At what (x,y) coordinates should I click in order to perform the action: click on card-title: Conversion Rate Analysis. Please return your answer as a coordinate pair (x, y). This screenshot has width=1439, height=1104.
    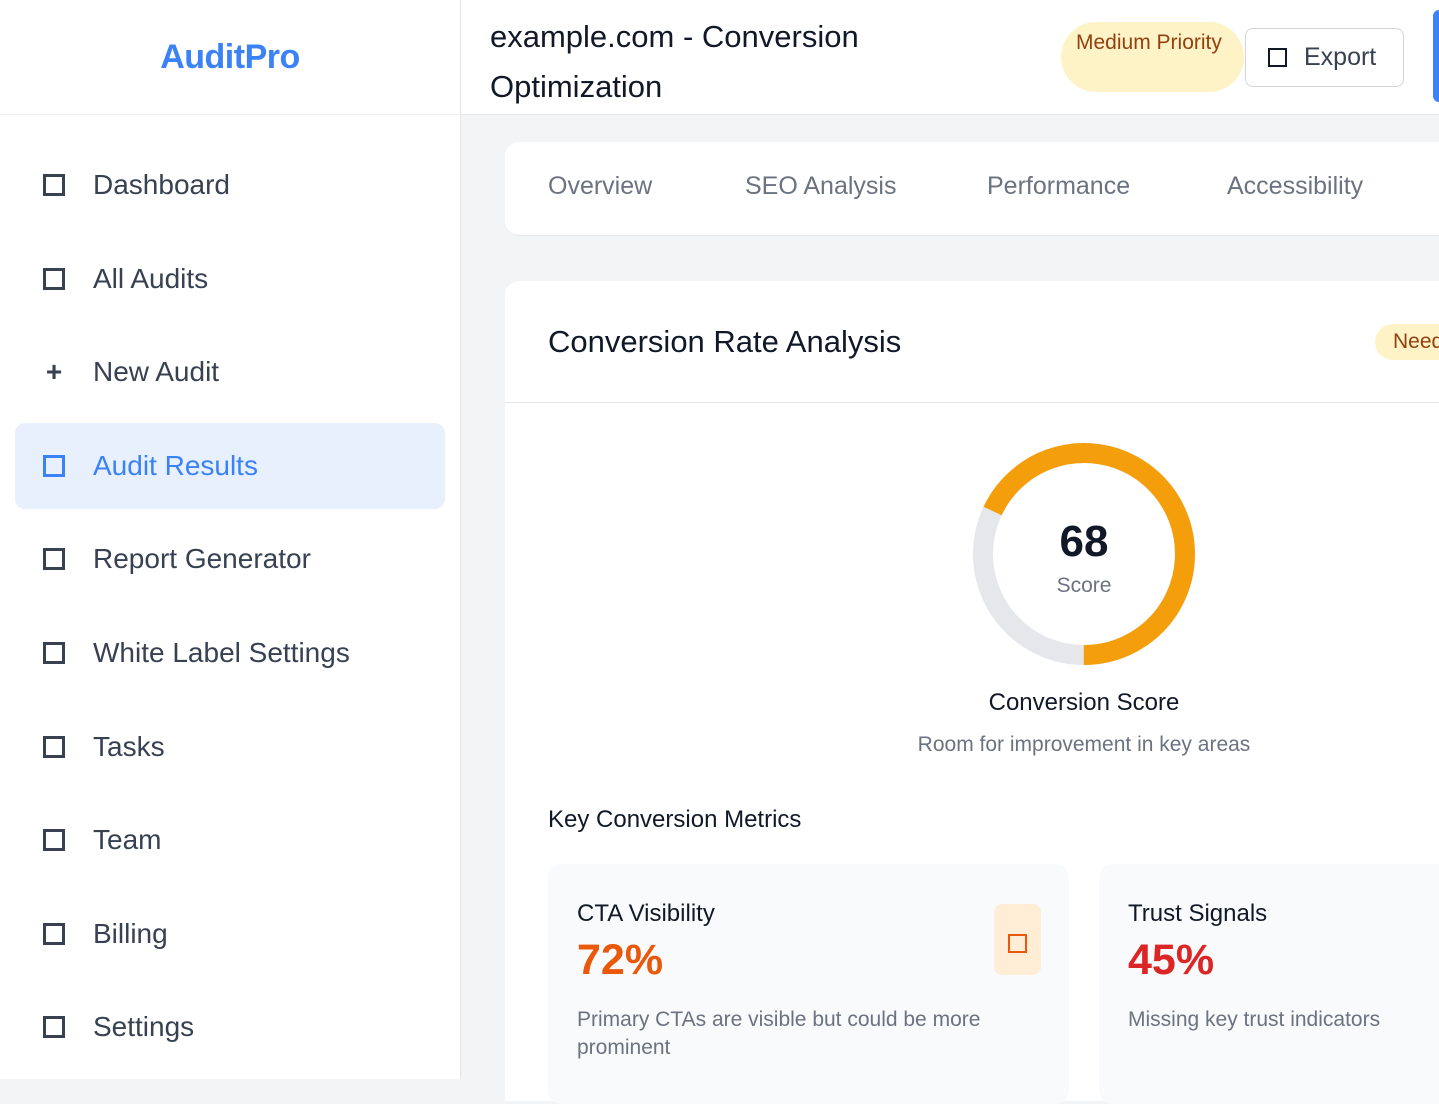
    Looking at the image, I should click on (725, 341).